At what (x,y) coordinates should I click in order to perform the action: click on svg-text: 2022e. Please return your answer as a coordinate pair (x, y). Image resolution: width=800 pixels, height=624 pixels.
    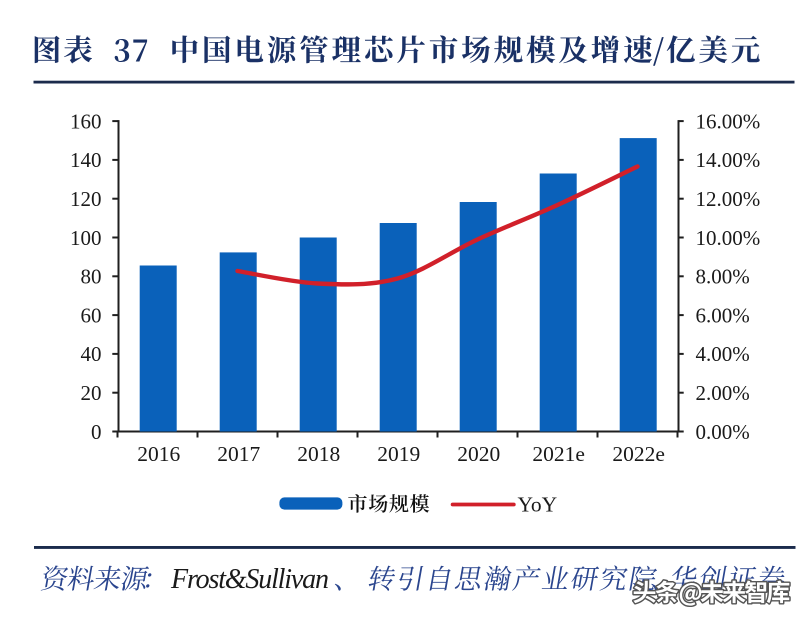
    Looking at the image, I should click on (638, 454).